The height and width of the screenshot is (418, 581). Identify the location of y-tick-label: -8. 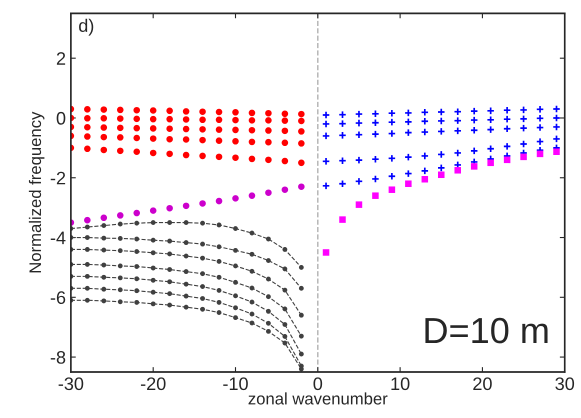
(58, 357).